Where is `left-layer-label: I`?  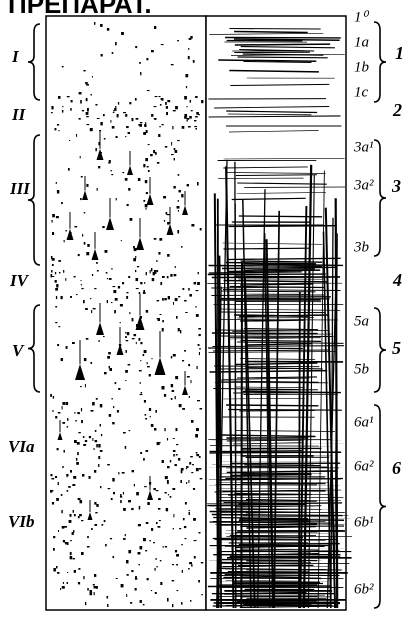 left-layer-label: I is located at coordinates (15, 56).